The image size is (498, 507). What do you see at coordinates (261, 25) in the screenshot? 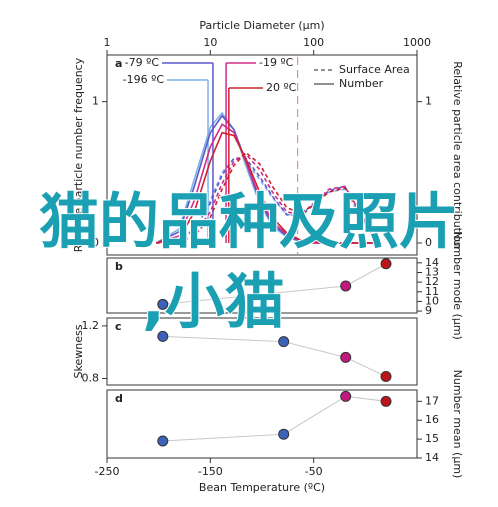
I see `x-axis-title: Particle Diameter (μm)` at bounding box center [261, 25].